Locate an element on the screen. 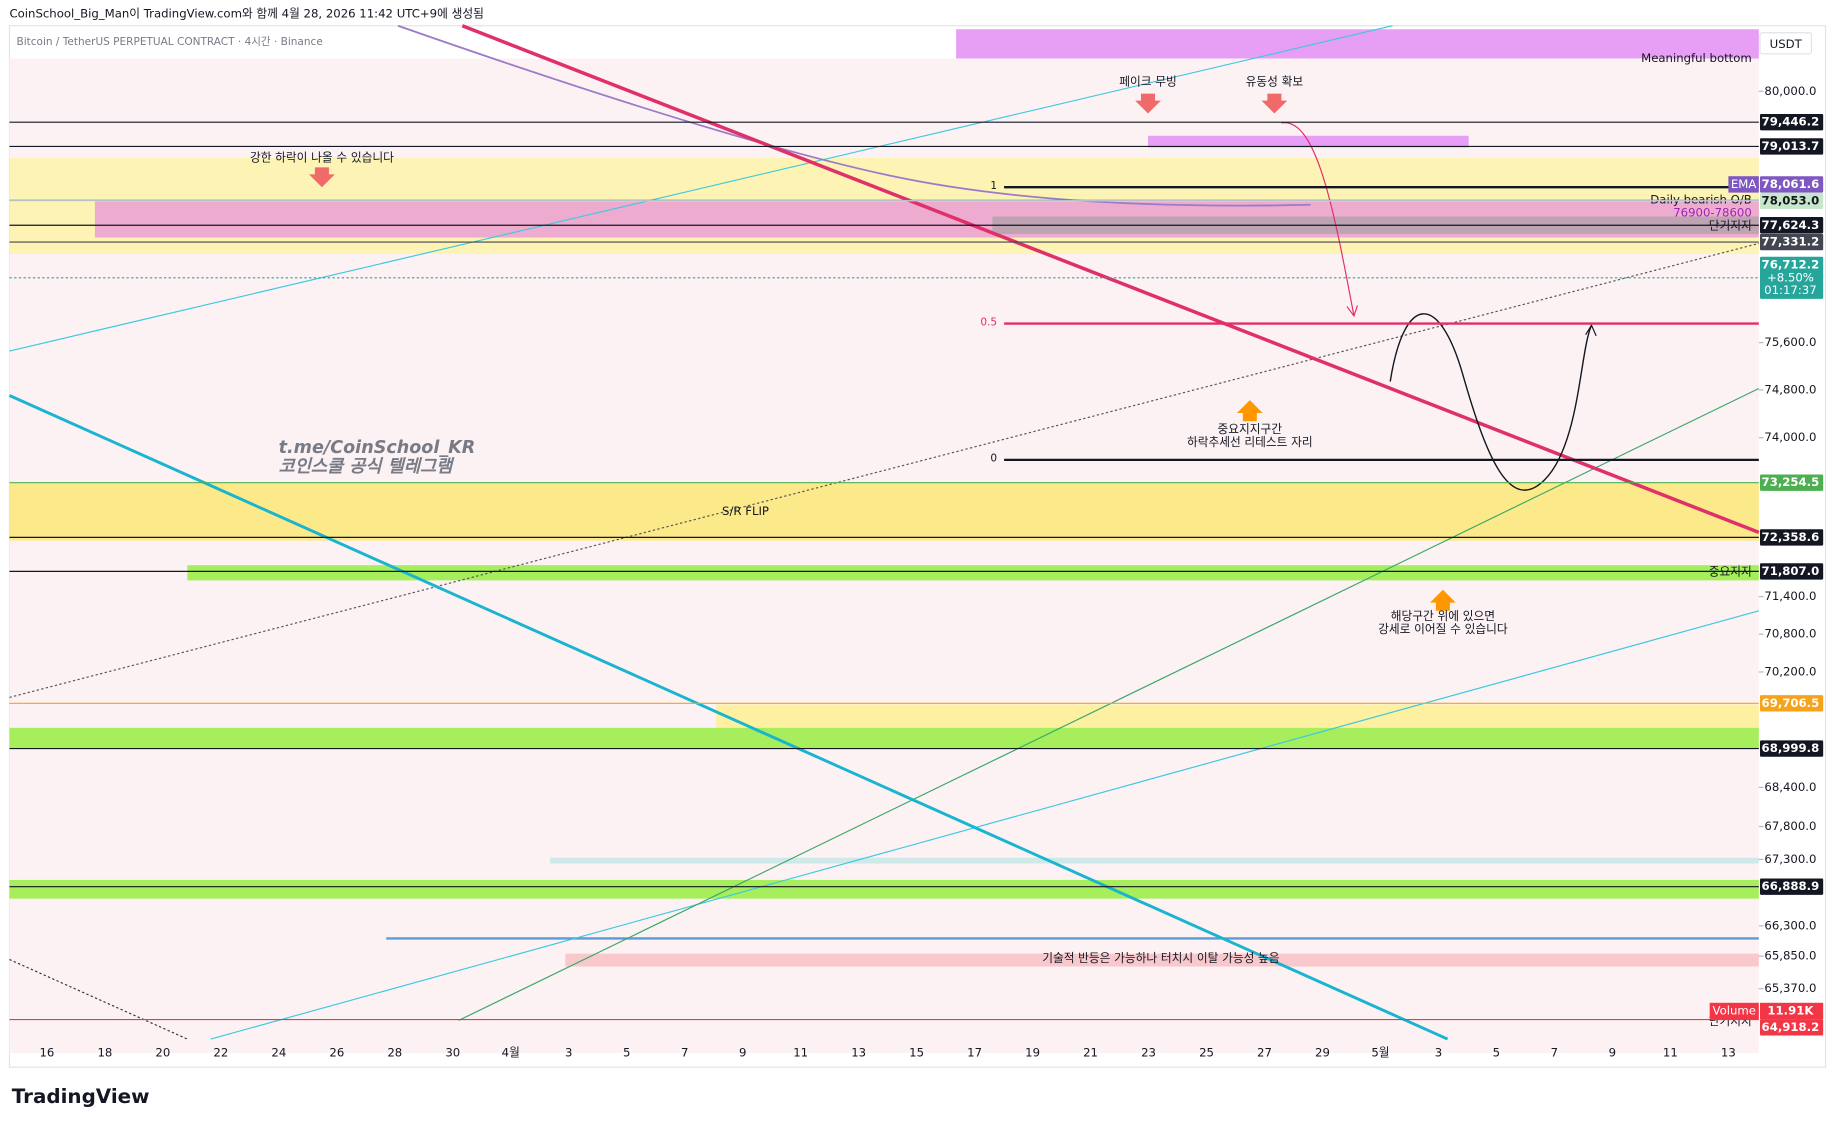 Image resolution: width=1835 pixels, height=1128 pixels. price-tag-label: 79,446.2 is located at coordinates (1791, 122).